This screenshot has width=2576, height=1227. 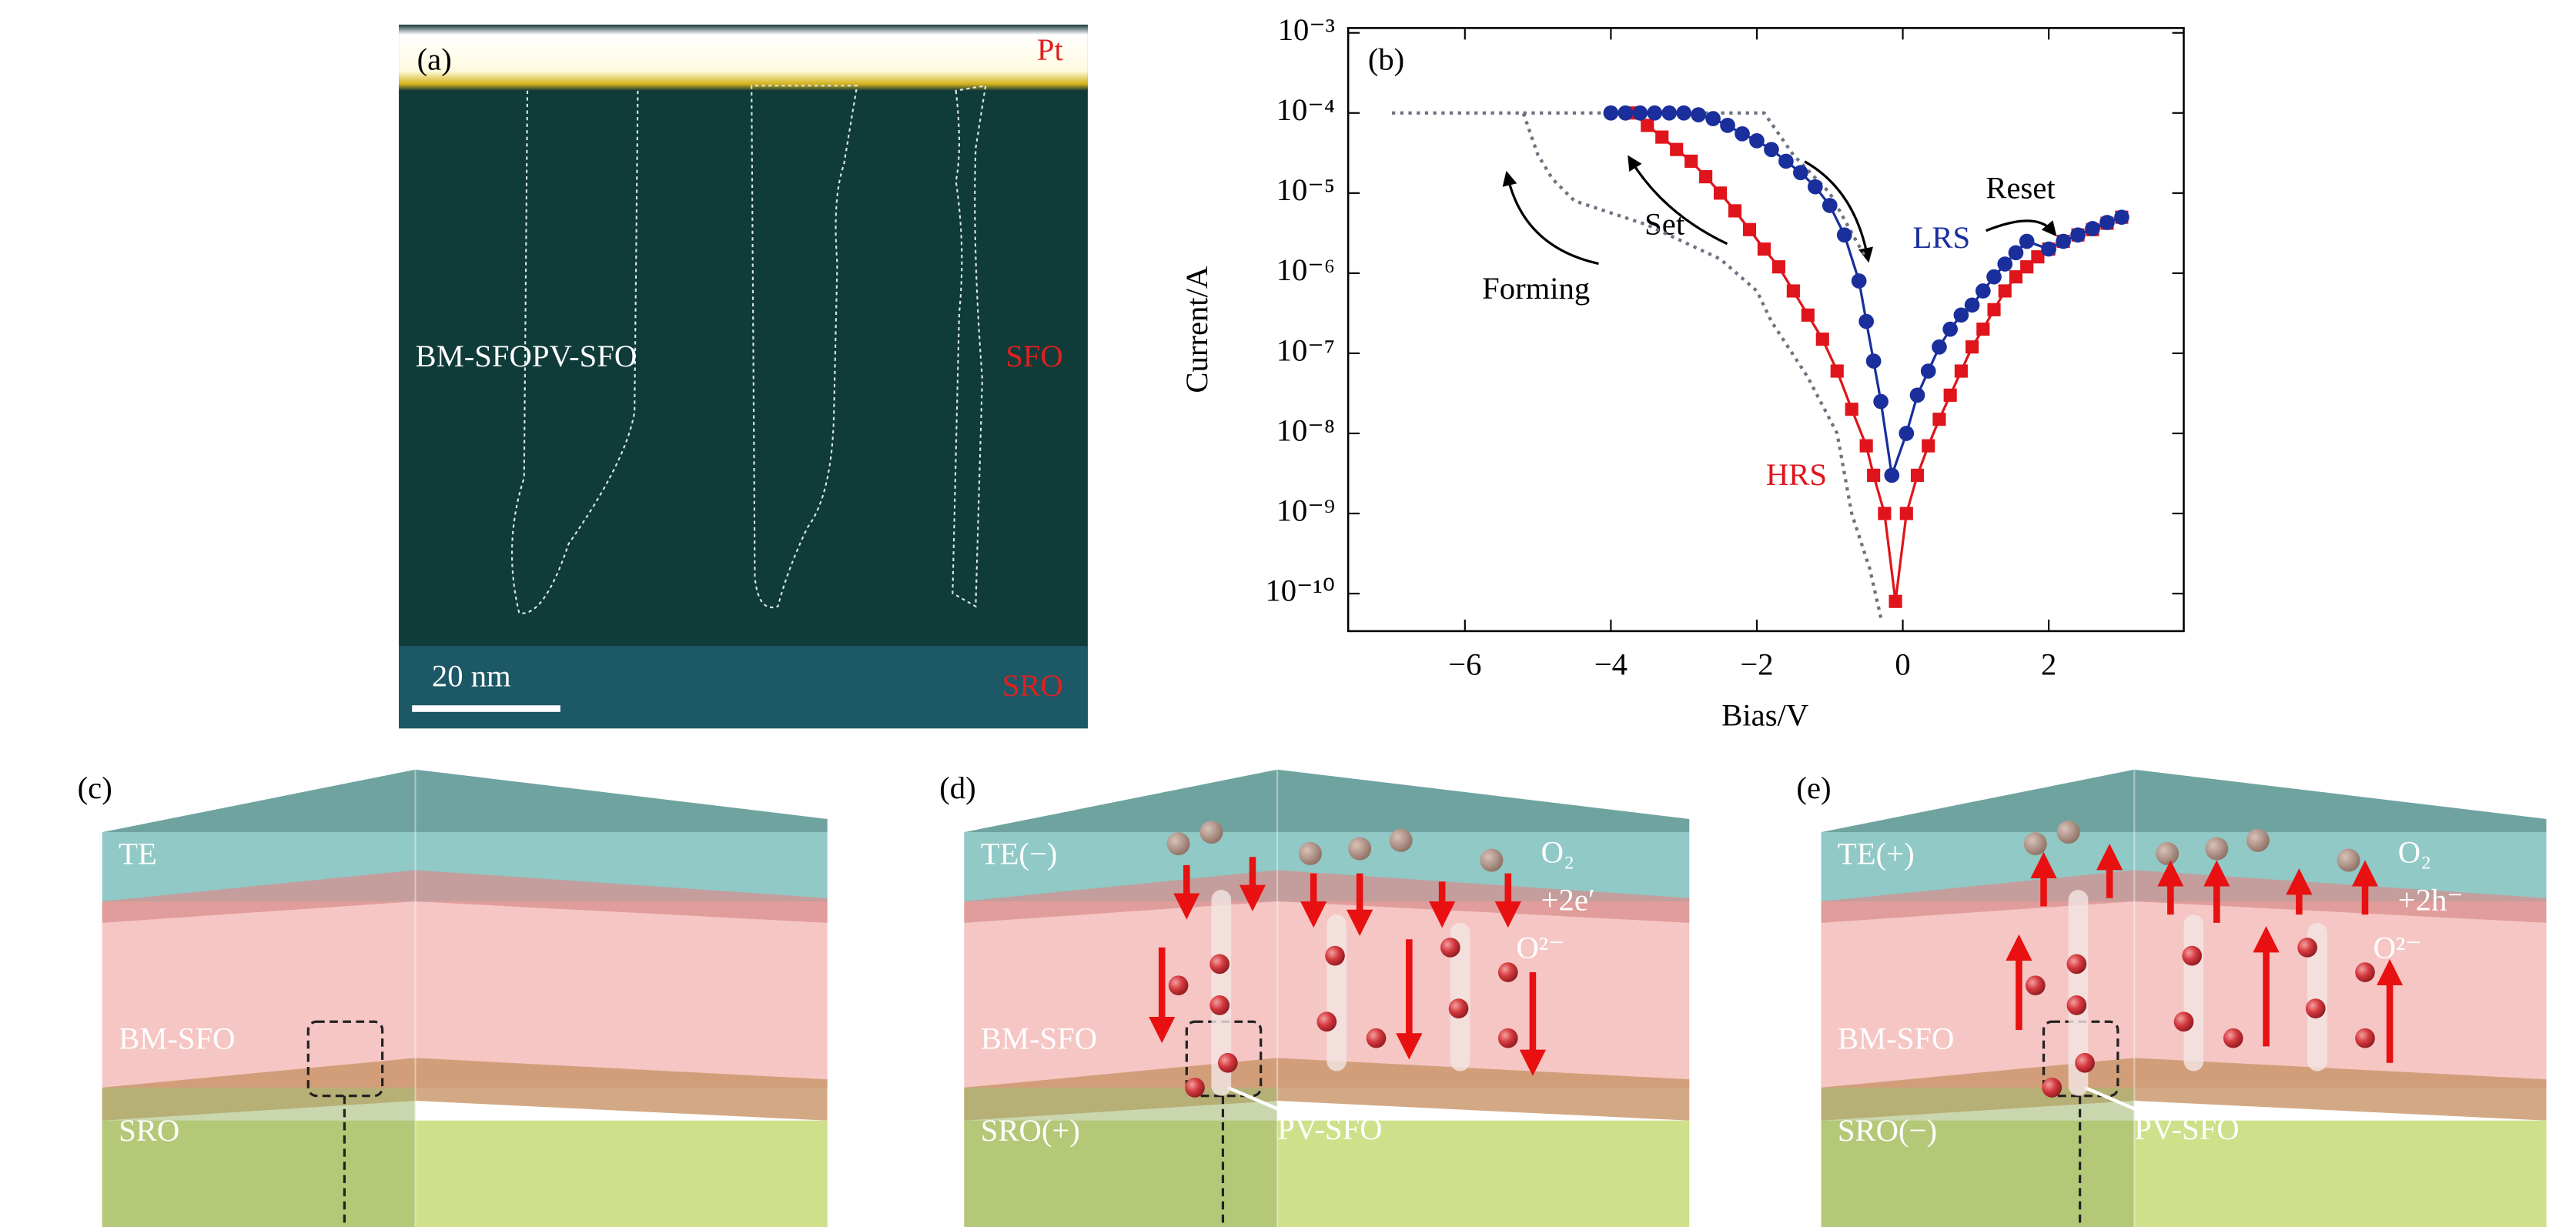 What do you see at coordinates (1757, 664) in the screenshot?
I see `x-tick-label: −2` at bounding box center [1757, 664].